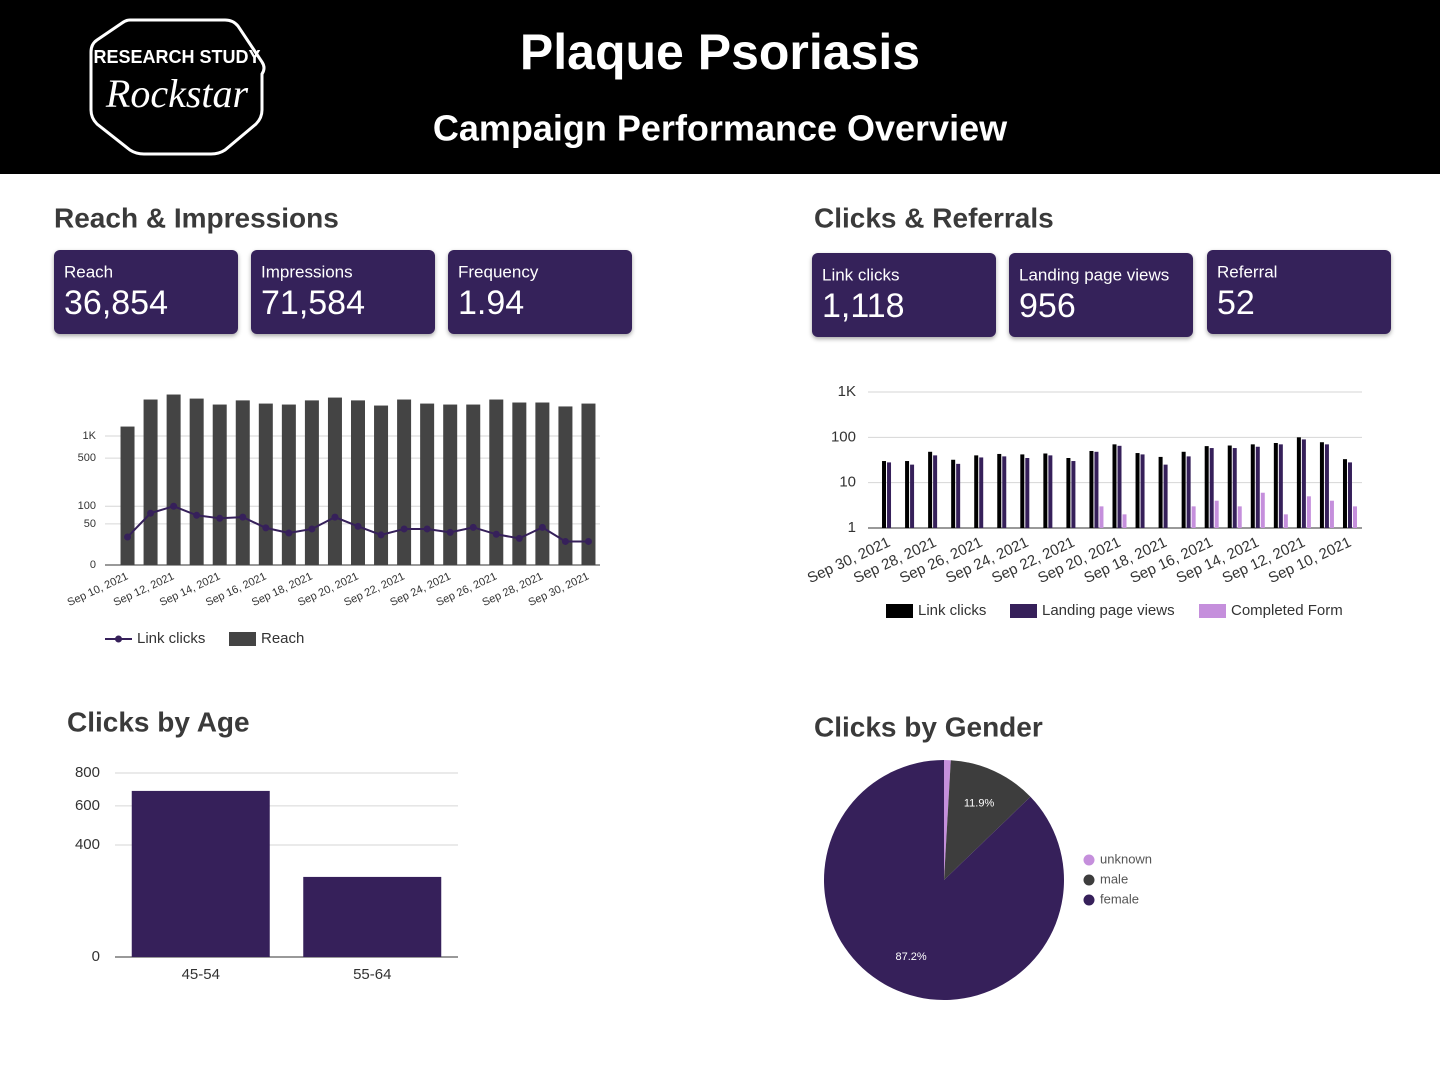 This screenshot has width=1440, height=1092. Describe the element at coordinates (196, 217) in the screenshot. I see `section-title: Reach & Impressions` at that location.